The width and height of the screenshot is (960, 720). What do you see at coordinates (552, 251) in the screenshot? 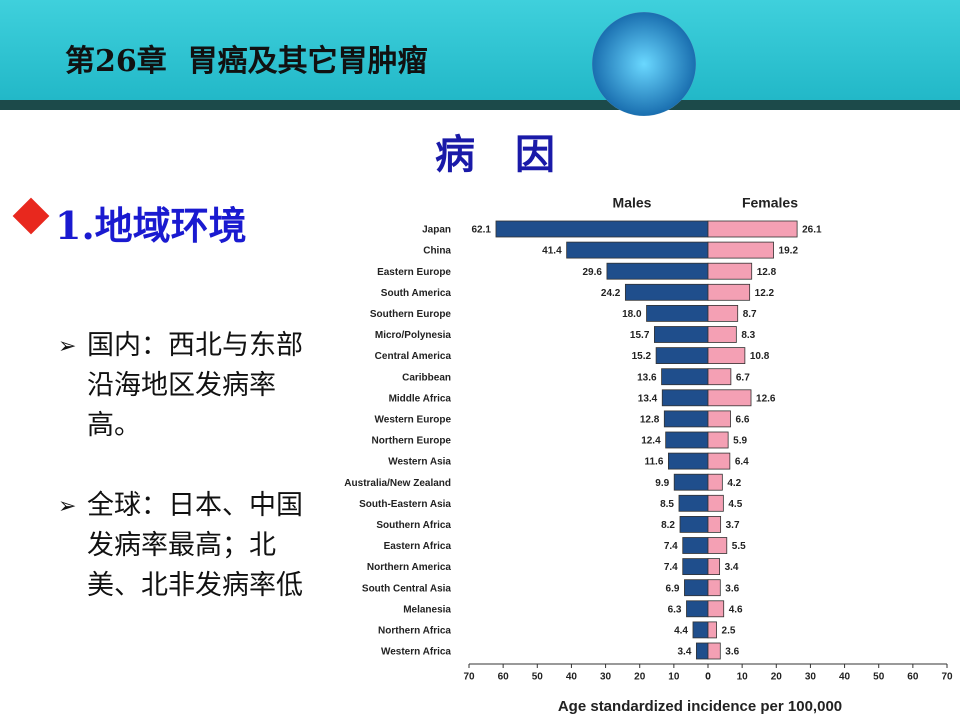
I see `value-label: 41.4` at bounding box center [552, 251].